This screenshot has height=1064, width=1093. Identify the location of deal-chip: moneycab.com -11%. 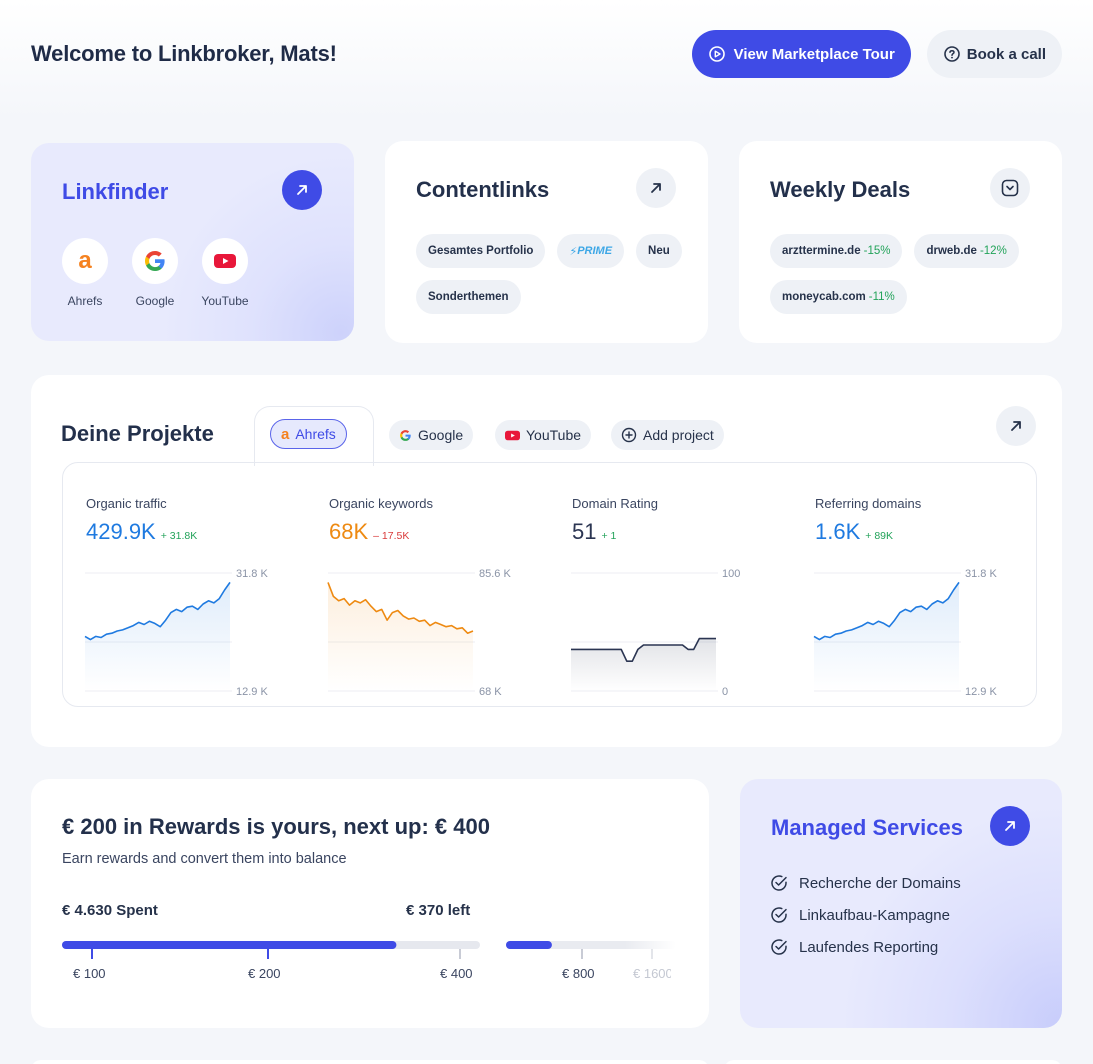
(838, 297).